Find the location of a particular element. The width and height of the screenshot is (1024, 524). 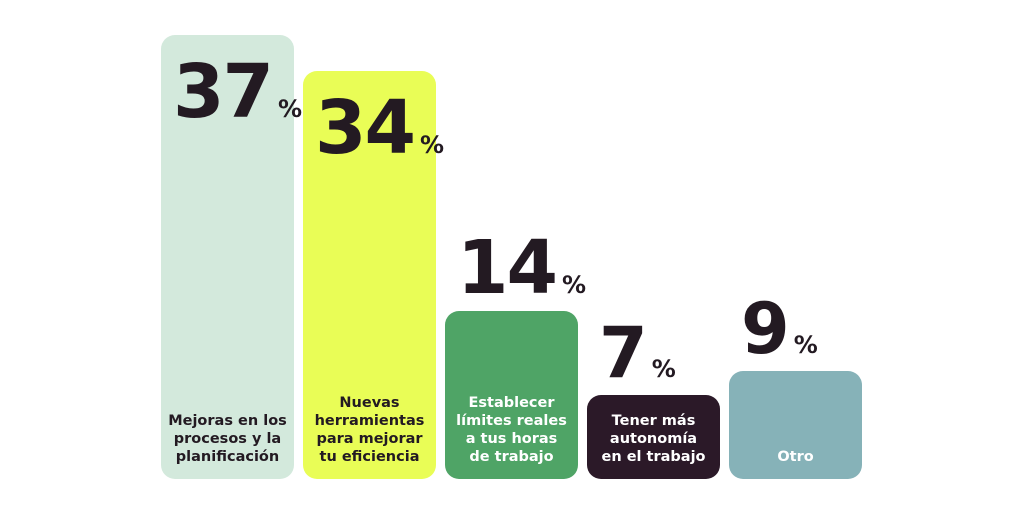

value-label-4: 7% is located at coordinates (637, 353).